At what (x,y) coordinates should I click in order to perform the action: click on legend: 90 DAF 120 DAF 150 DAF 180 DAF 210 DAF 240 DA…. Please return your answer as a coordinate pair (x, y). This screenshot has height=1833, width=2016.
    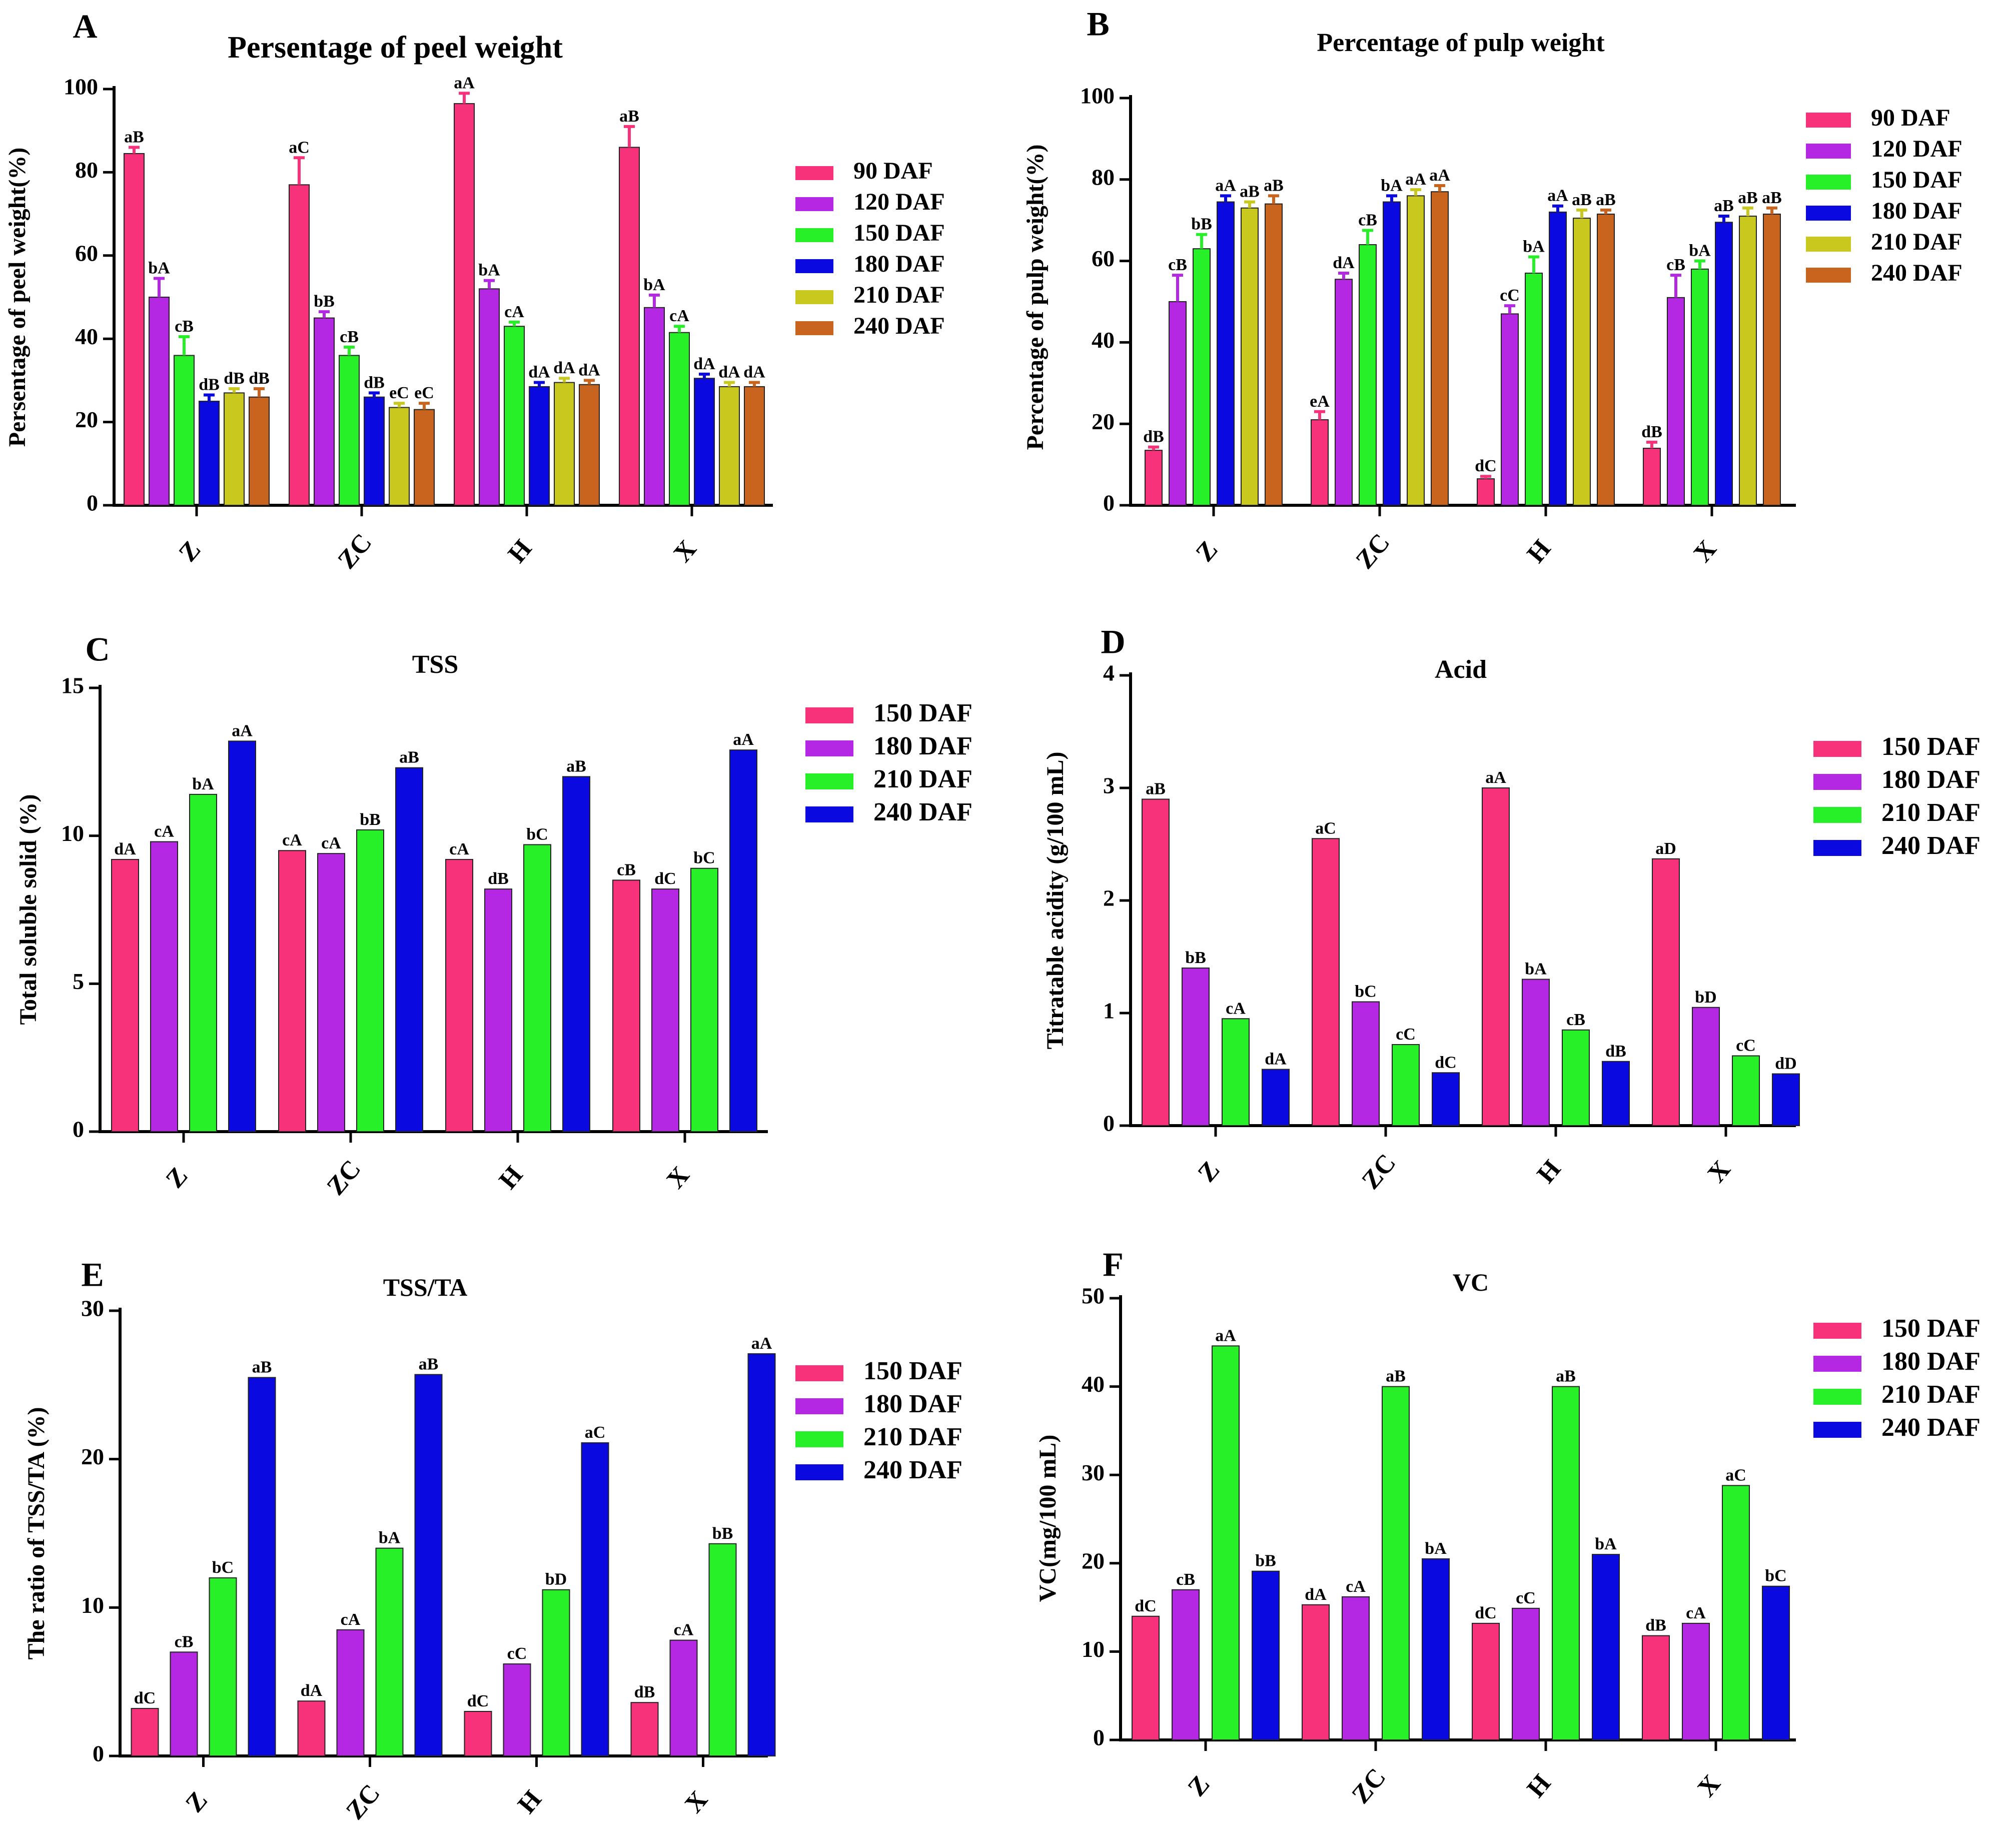
    Looking at the image, I should click on (1884, 195).